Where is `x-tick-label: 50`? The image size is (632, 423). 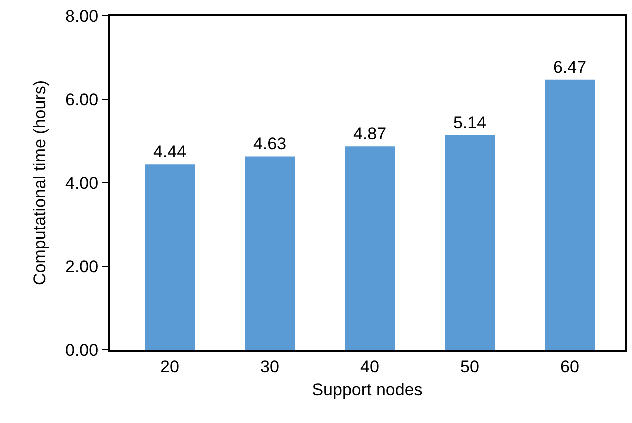 x-tick-label: 50 is located at coordinates (470, 366).